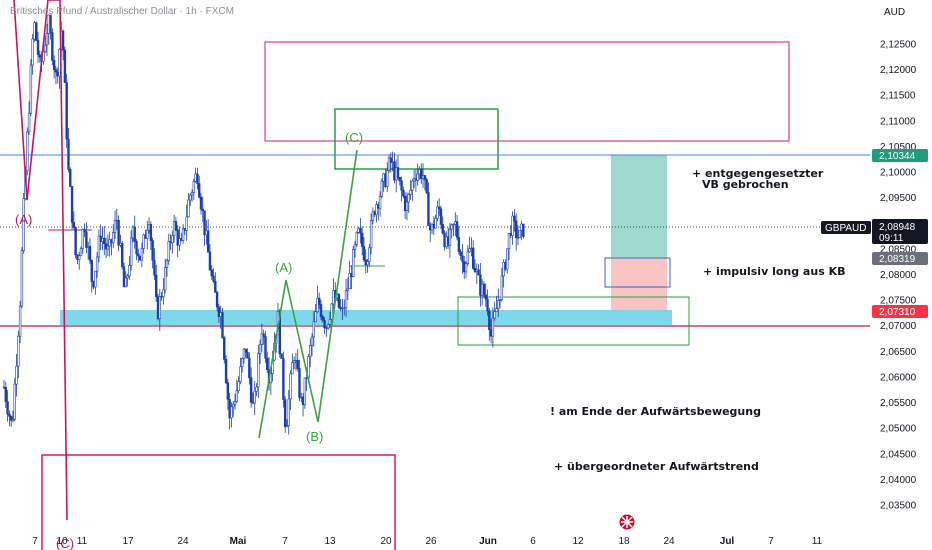  Describe the element at coordinates (128, 541) in the screenshot. I see `x-tick-label: 17` at that location.